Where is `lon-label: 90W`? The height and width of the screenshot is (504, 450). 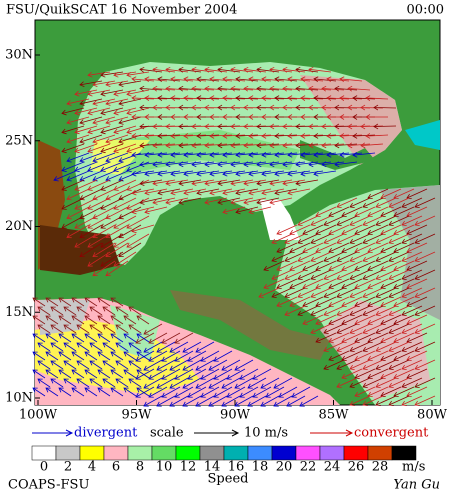 lon-label: 90W is located at coordinates (235, 415).